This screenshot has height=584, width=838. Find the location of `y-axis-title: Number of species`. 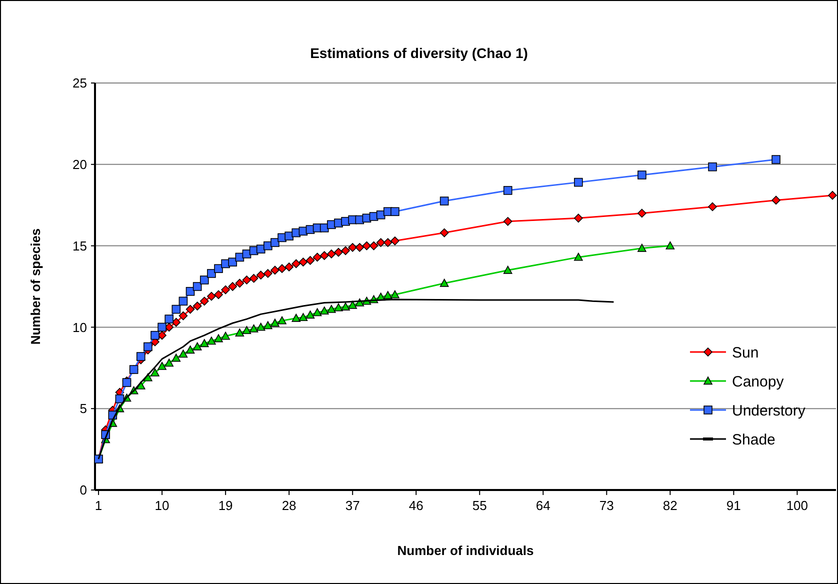

y-axis-title: Number of species is located at coordinates (35, 286).